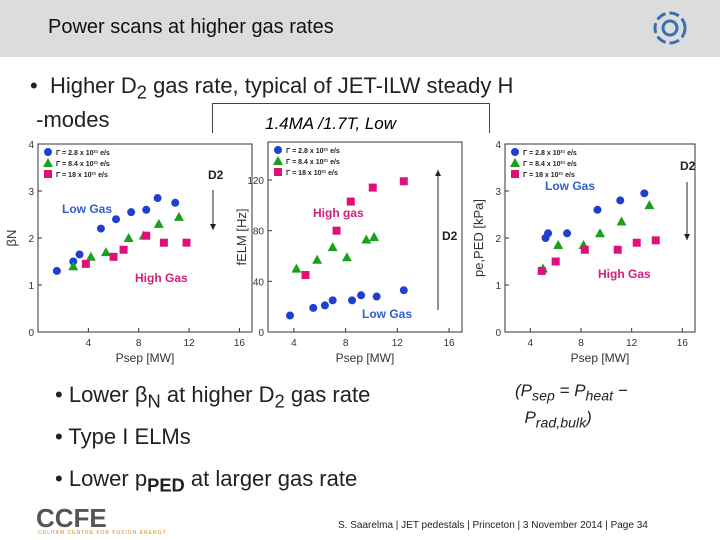 This screenshot has height=540, width=720. What do you see at coordinates (141, 394) in the screenshot?
I see `text: β` at bounding box center [141, 394].